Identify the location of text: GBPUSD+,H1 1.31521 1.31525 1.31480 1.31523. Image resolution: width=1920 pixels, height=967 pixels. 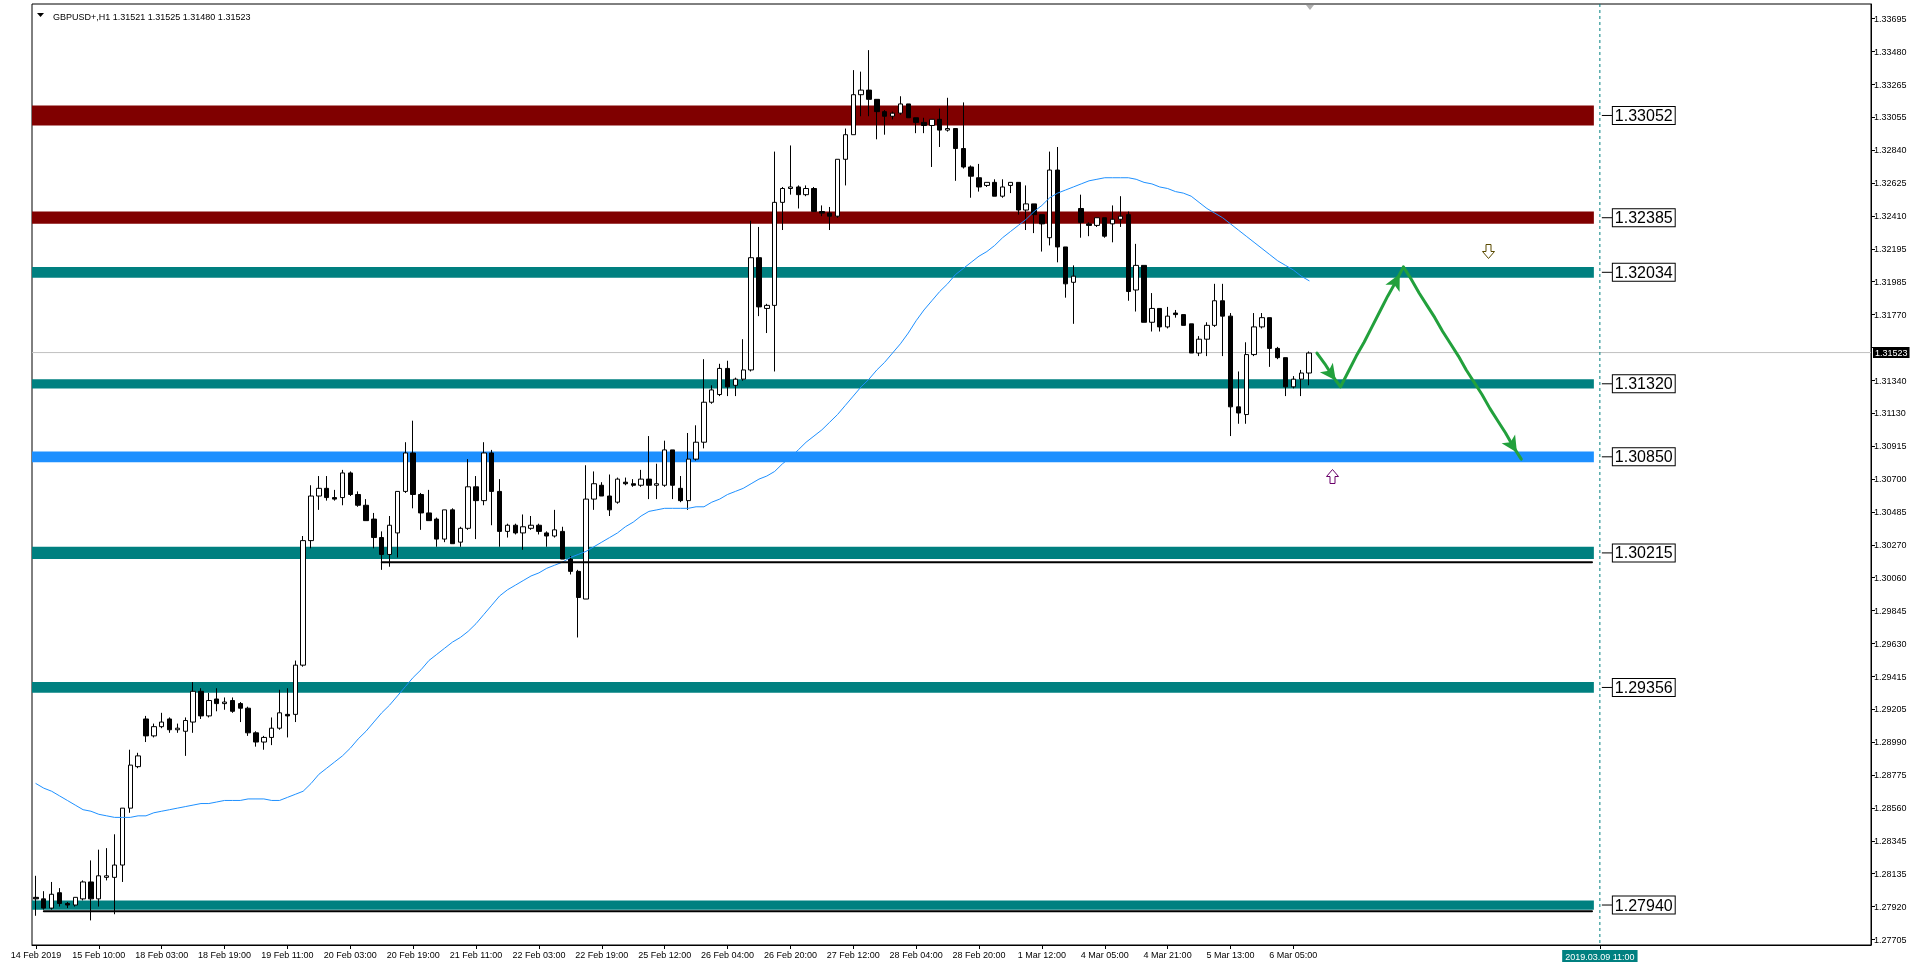
(152, 16).